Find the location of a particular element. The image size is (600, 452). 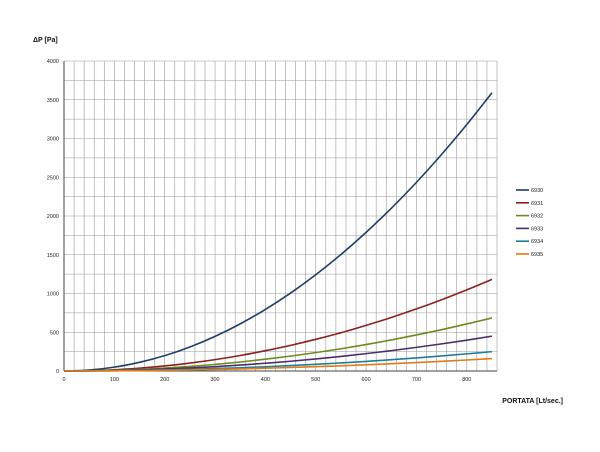

x-tick-label: 600 is located at coordinates (365, 380).